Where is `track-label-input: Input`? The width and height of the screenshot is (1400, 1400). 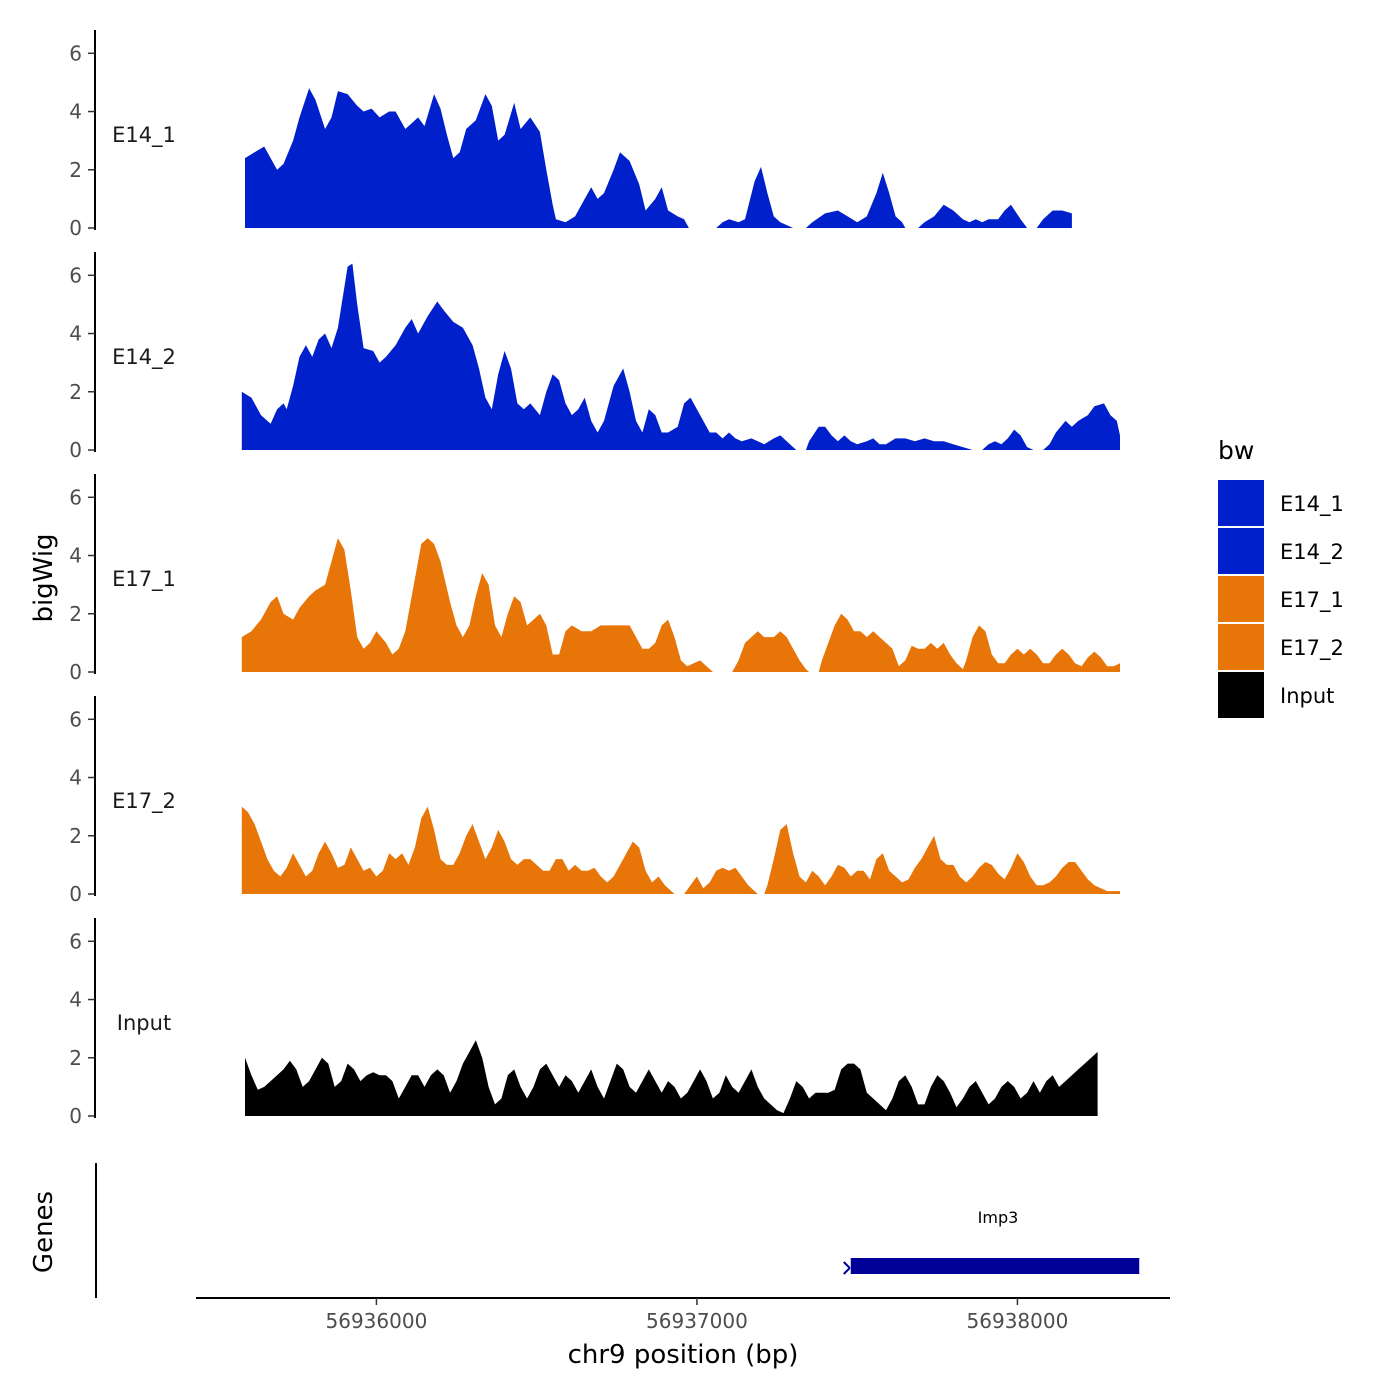
track-label-input: Input is located at coordinates (144, 1023).